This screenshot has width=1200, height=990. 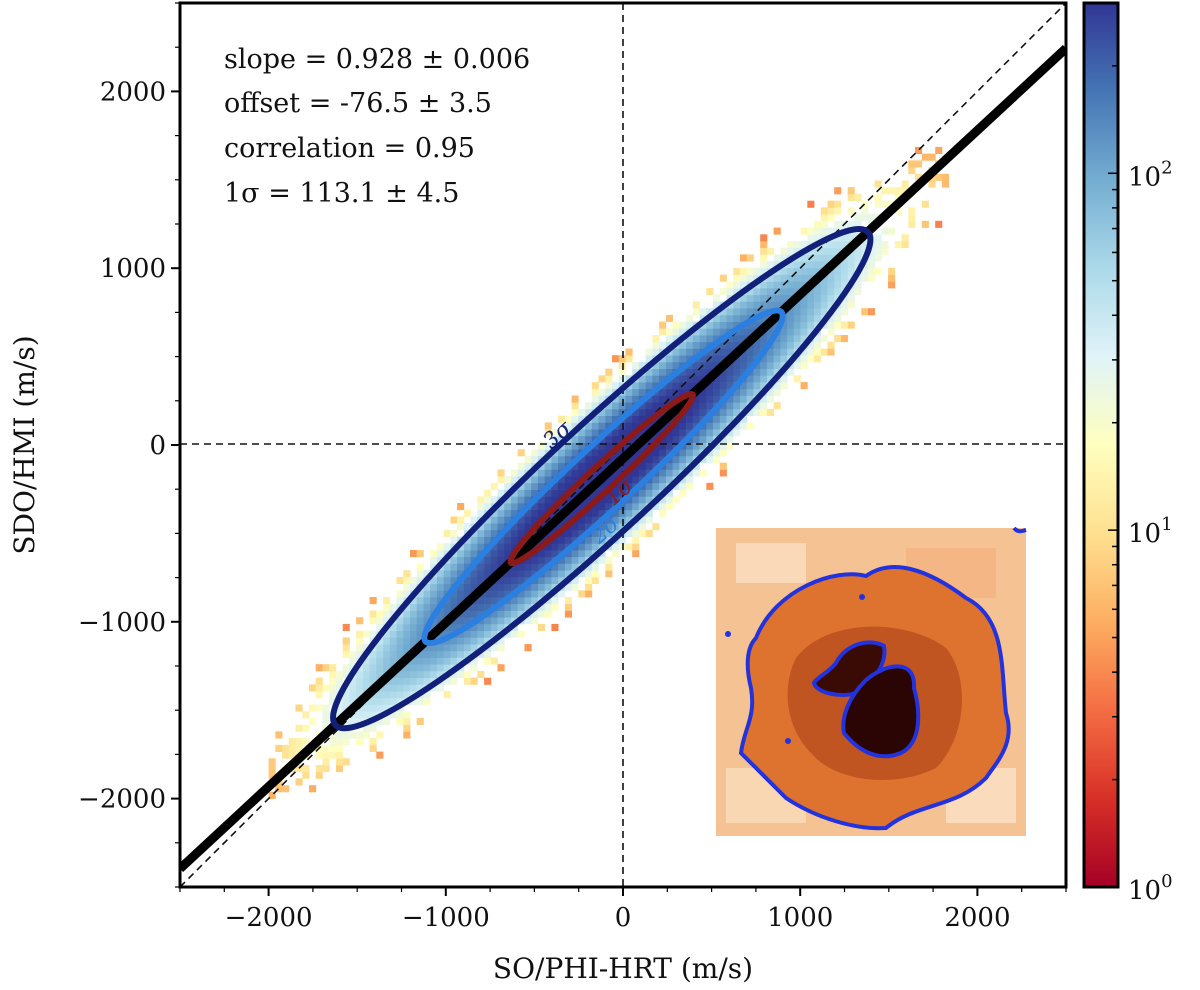 What do you see at coordinates (24, 444) in the screenshot?
I see `y-axis-label: SDO/HMI (m/s)` at bounding box center [24, 444].